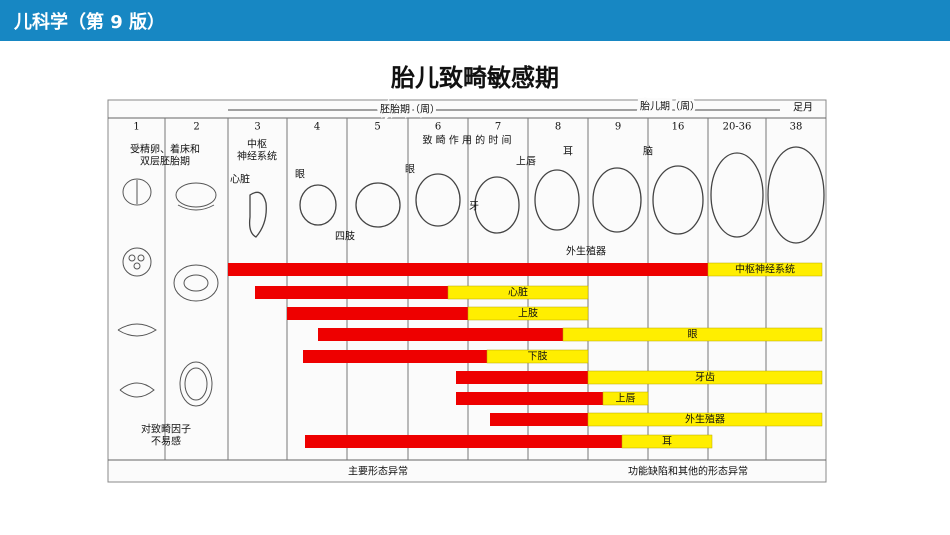 Image resolution: width=950 pixels, height=535 pixels. Describe the element at coordinates (240, 179) in the screenshot. I see `organ-label: 心脏` at that location.